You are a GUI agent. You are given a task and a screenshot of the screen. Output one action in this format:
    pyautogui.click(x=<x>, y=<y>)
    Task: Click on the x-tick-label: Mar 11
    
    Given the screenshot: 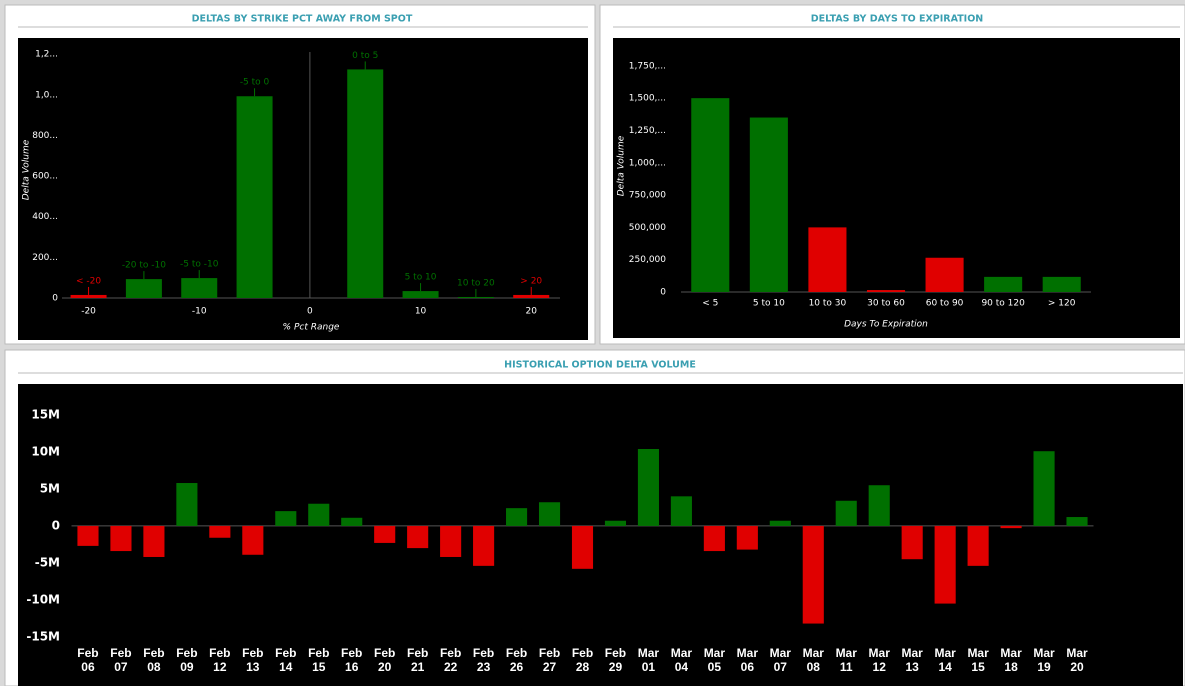 What is the action you would take?
    pyautogui.click(x=846, y=660)
    